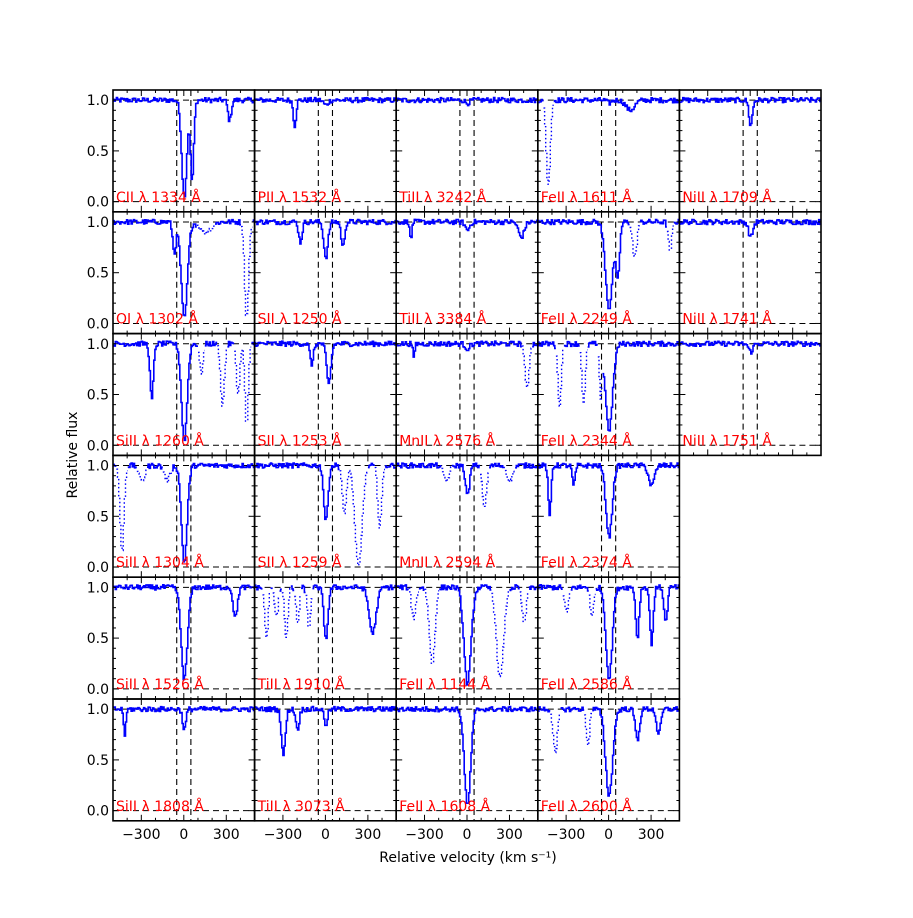 Image resolution: width=913 pixels, height=918 pixels. Describe the element at coordinates (160, 806) in the screenshot. I see `panel-label: SiII λ 1808 Å` at that location.